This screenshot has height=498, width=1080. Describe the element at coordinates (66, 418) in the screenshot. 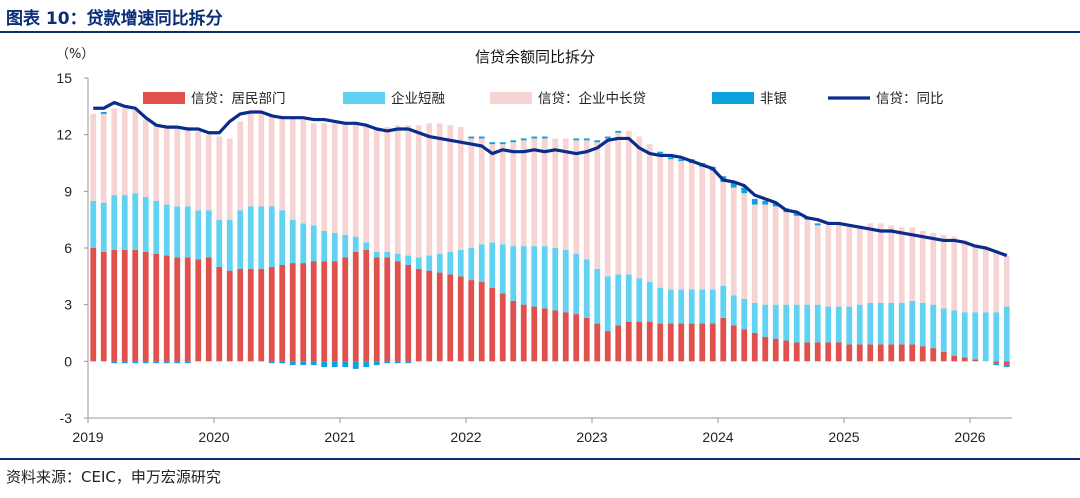

I see `y-tick-label: -3` at that location.